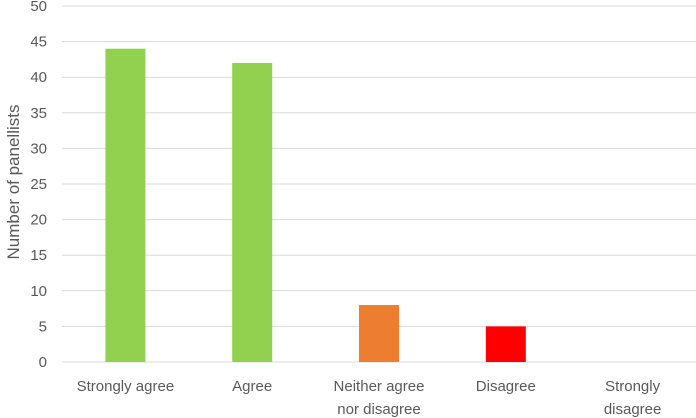  I want to click on y-tick-label: 5, so click(43, 326).